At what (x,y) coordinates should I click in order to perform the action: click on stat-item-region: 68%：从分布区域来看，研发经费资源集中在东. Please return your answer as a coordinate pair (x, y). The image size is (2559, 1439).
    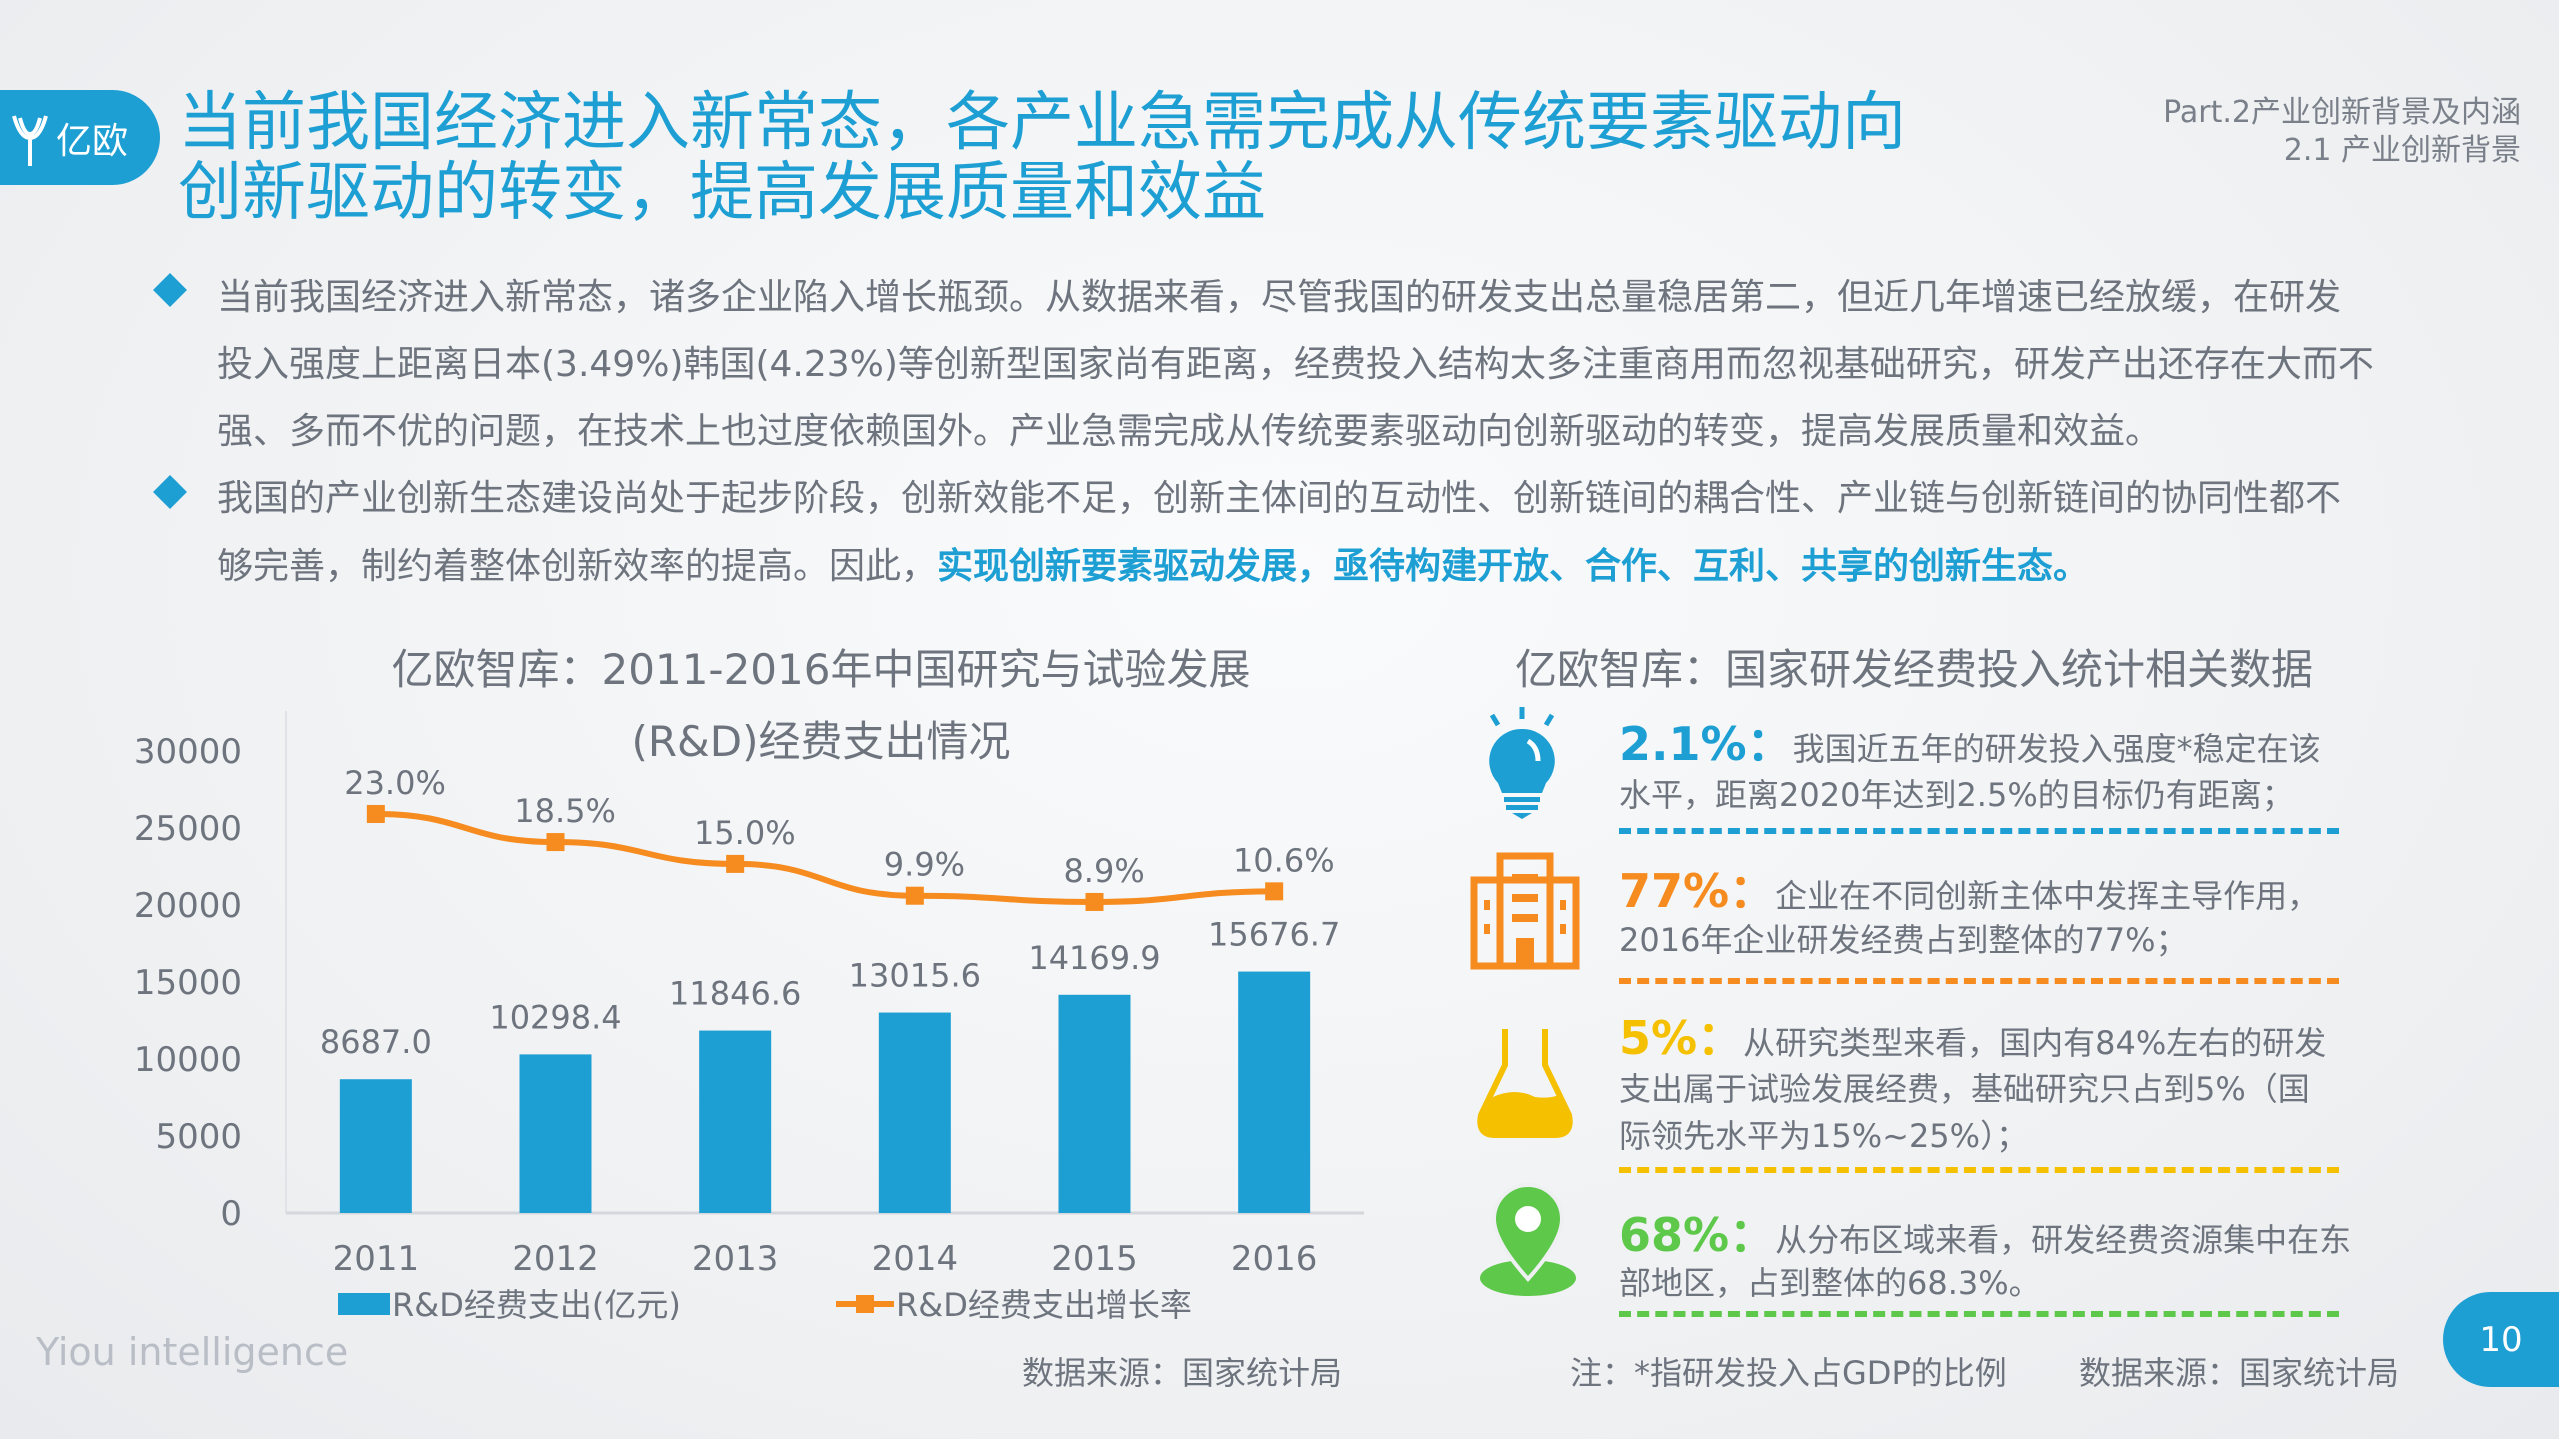
    Looking at the image, I should click on (1985, 1232).